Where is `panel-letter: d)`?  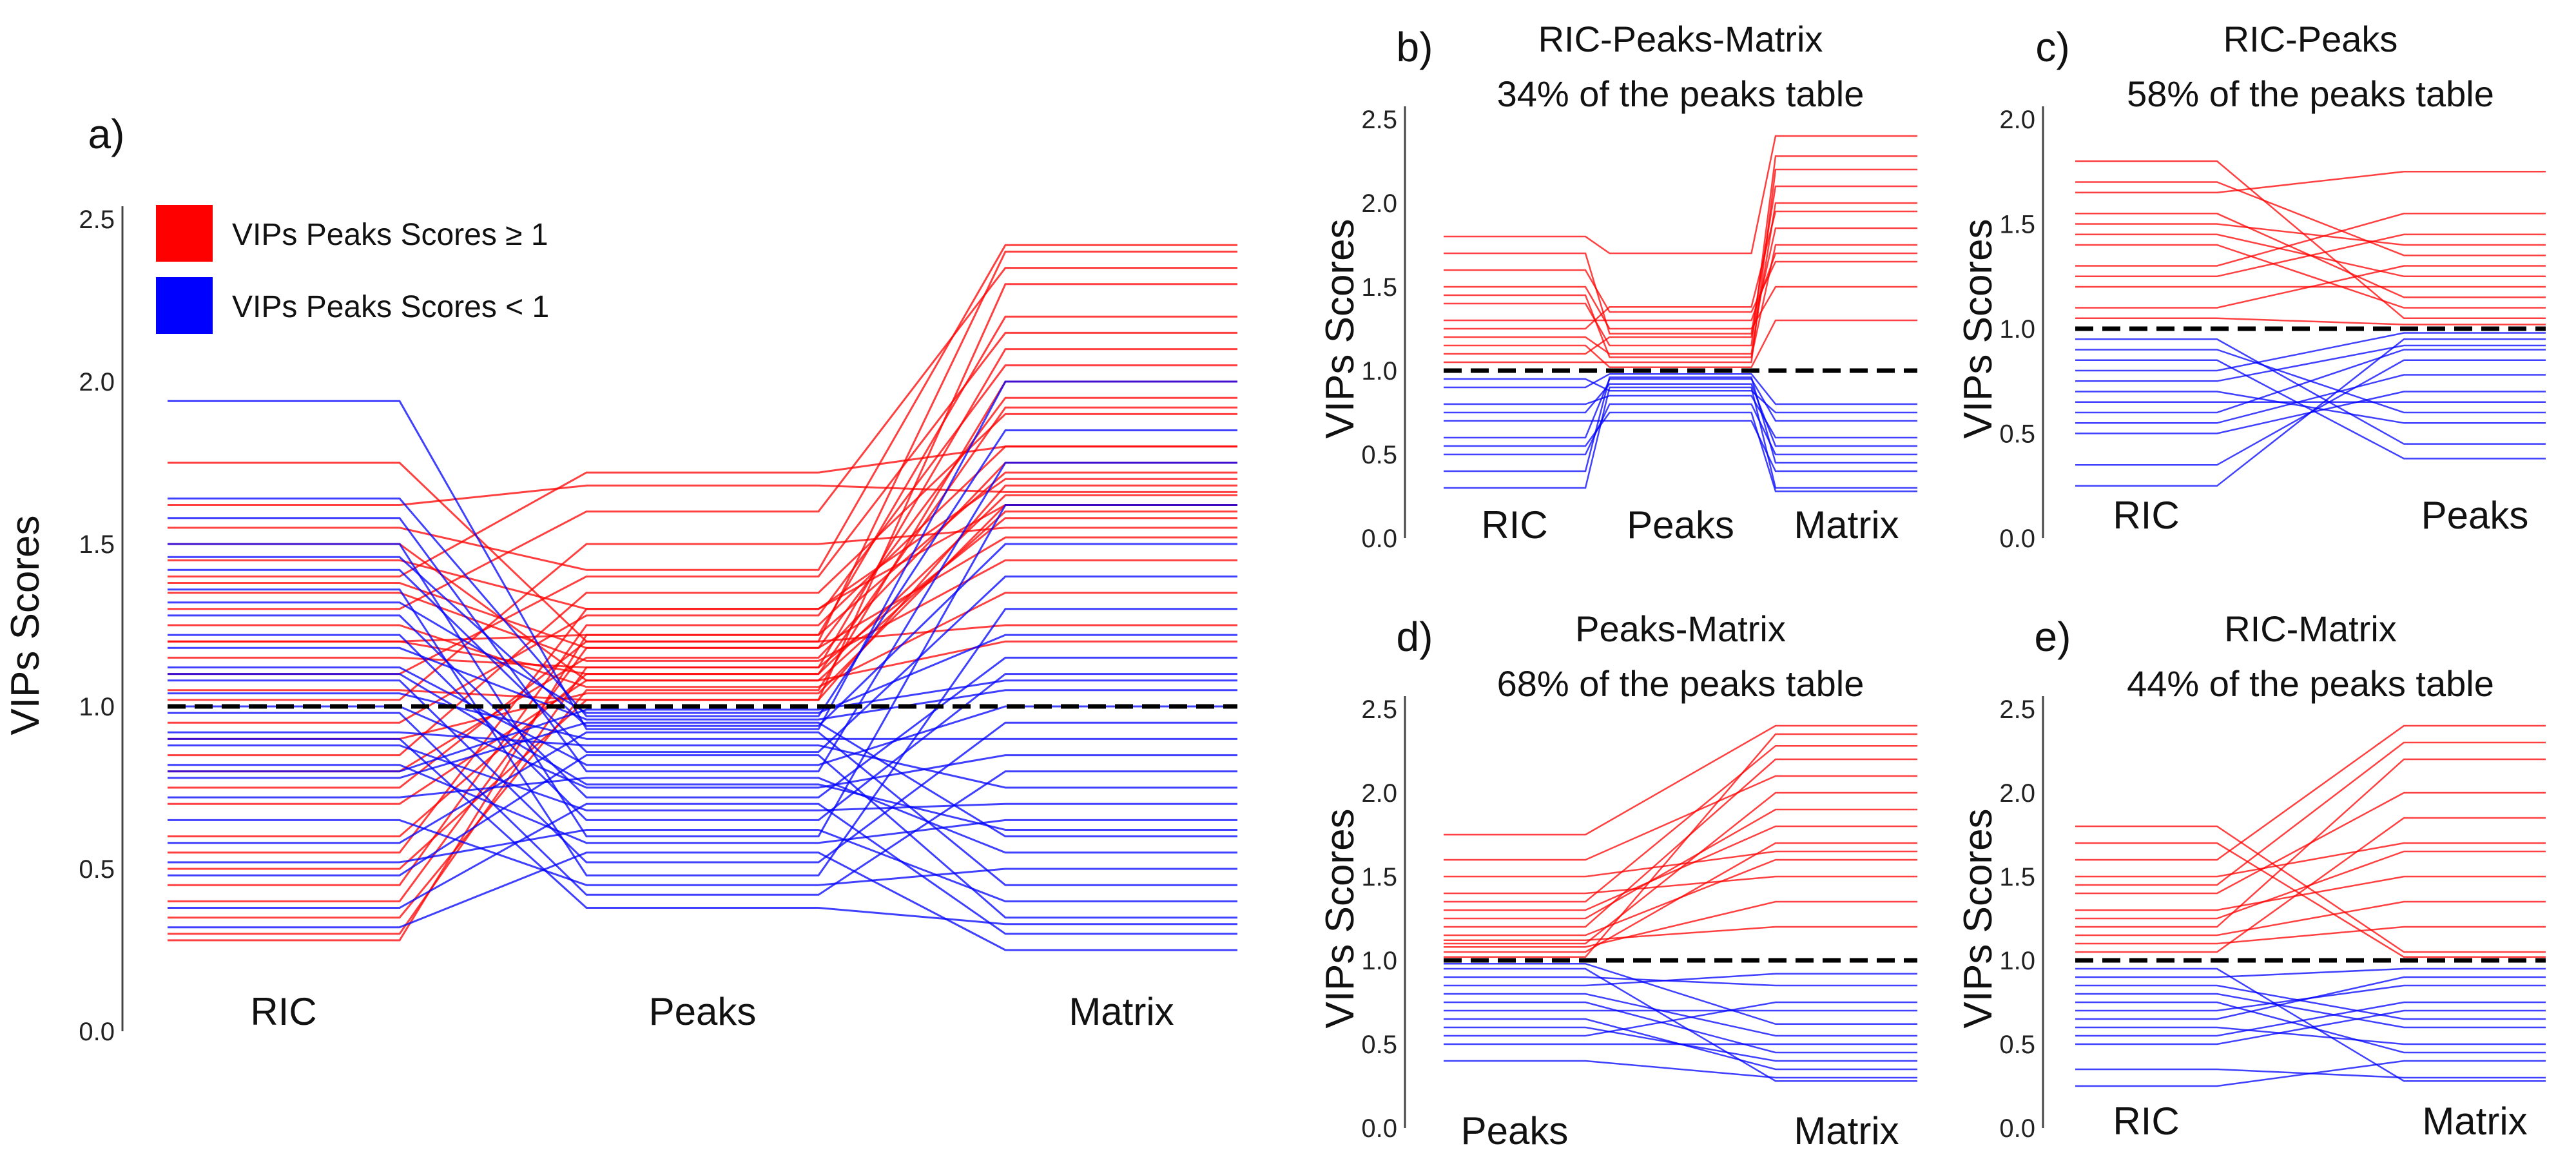
panel-letter: d) is located at coordinates (1415, 637).